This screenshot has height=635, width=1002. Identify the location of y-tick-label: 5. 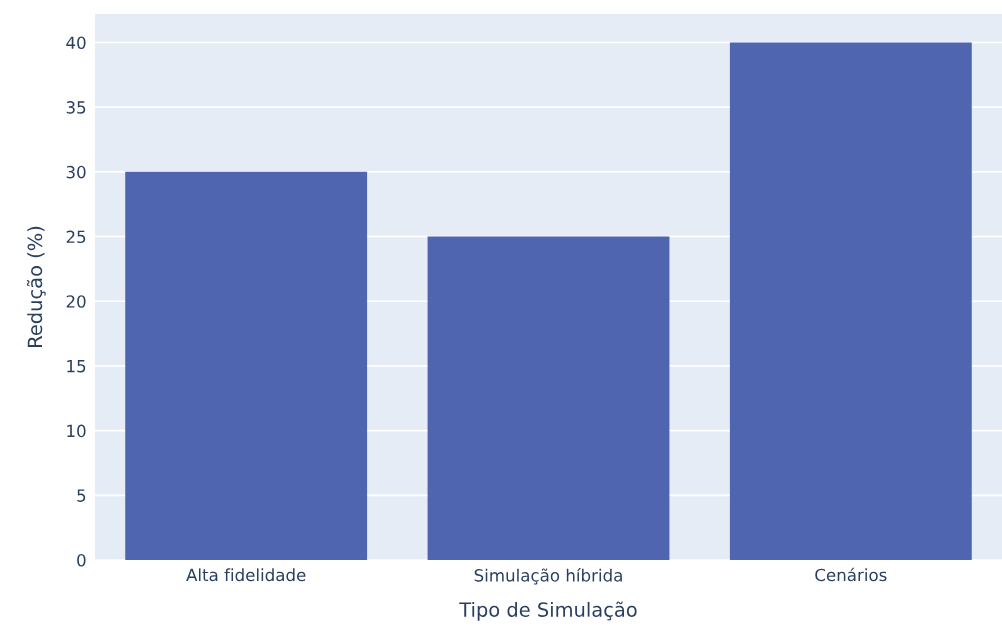
(81, 495).